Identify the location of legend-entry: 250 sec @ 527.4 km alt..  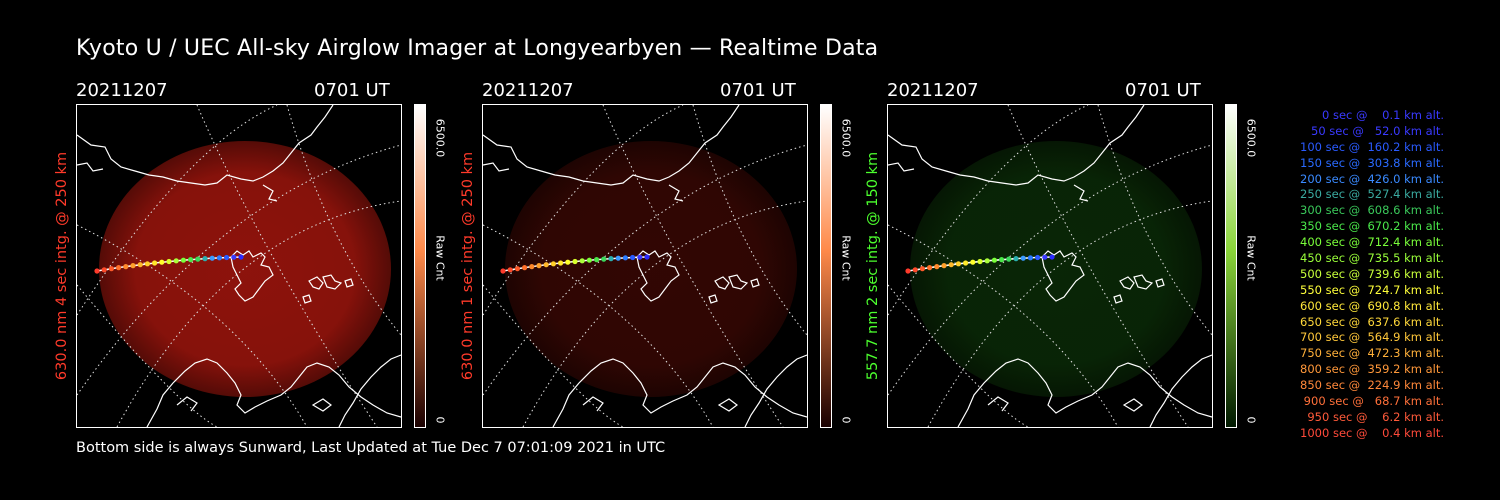
(1370, 194).